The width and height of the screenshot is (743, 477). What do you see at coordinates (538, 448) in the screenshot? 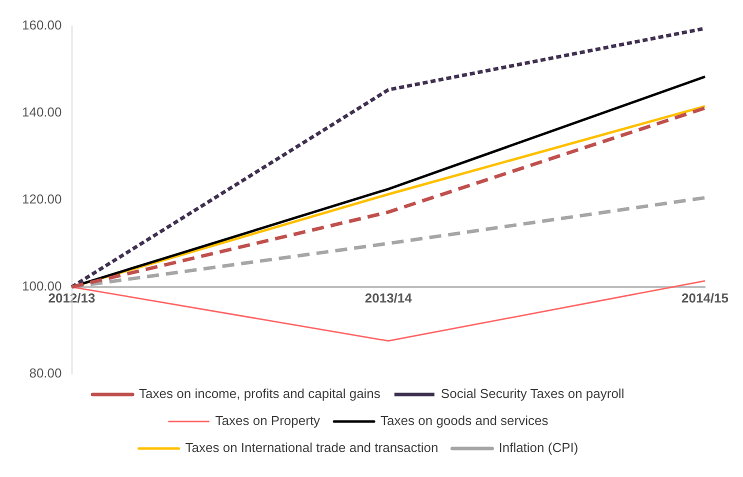
I see `legend-label: Inflation (CPI)` at bounding box center [538, 448].